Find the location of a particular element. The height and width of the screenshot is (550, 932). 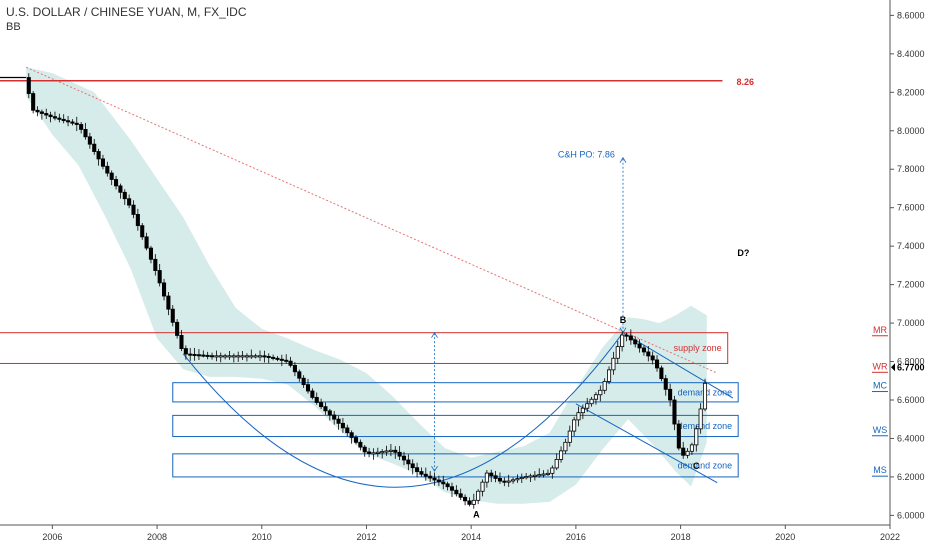

right-label-0: MR is located at coordinates (880, 330).